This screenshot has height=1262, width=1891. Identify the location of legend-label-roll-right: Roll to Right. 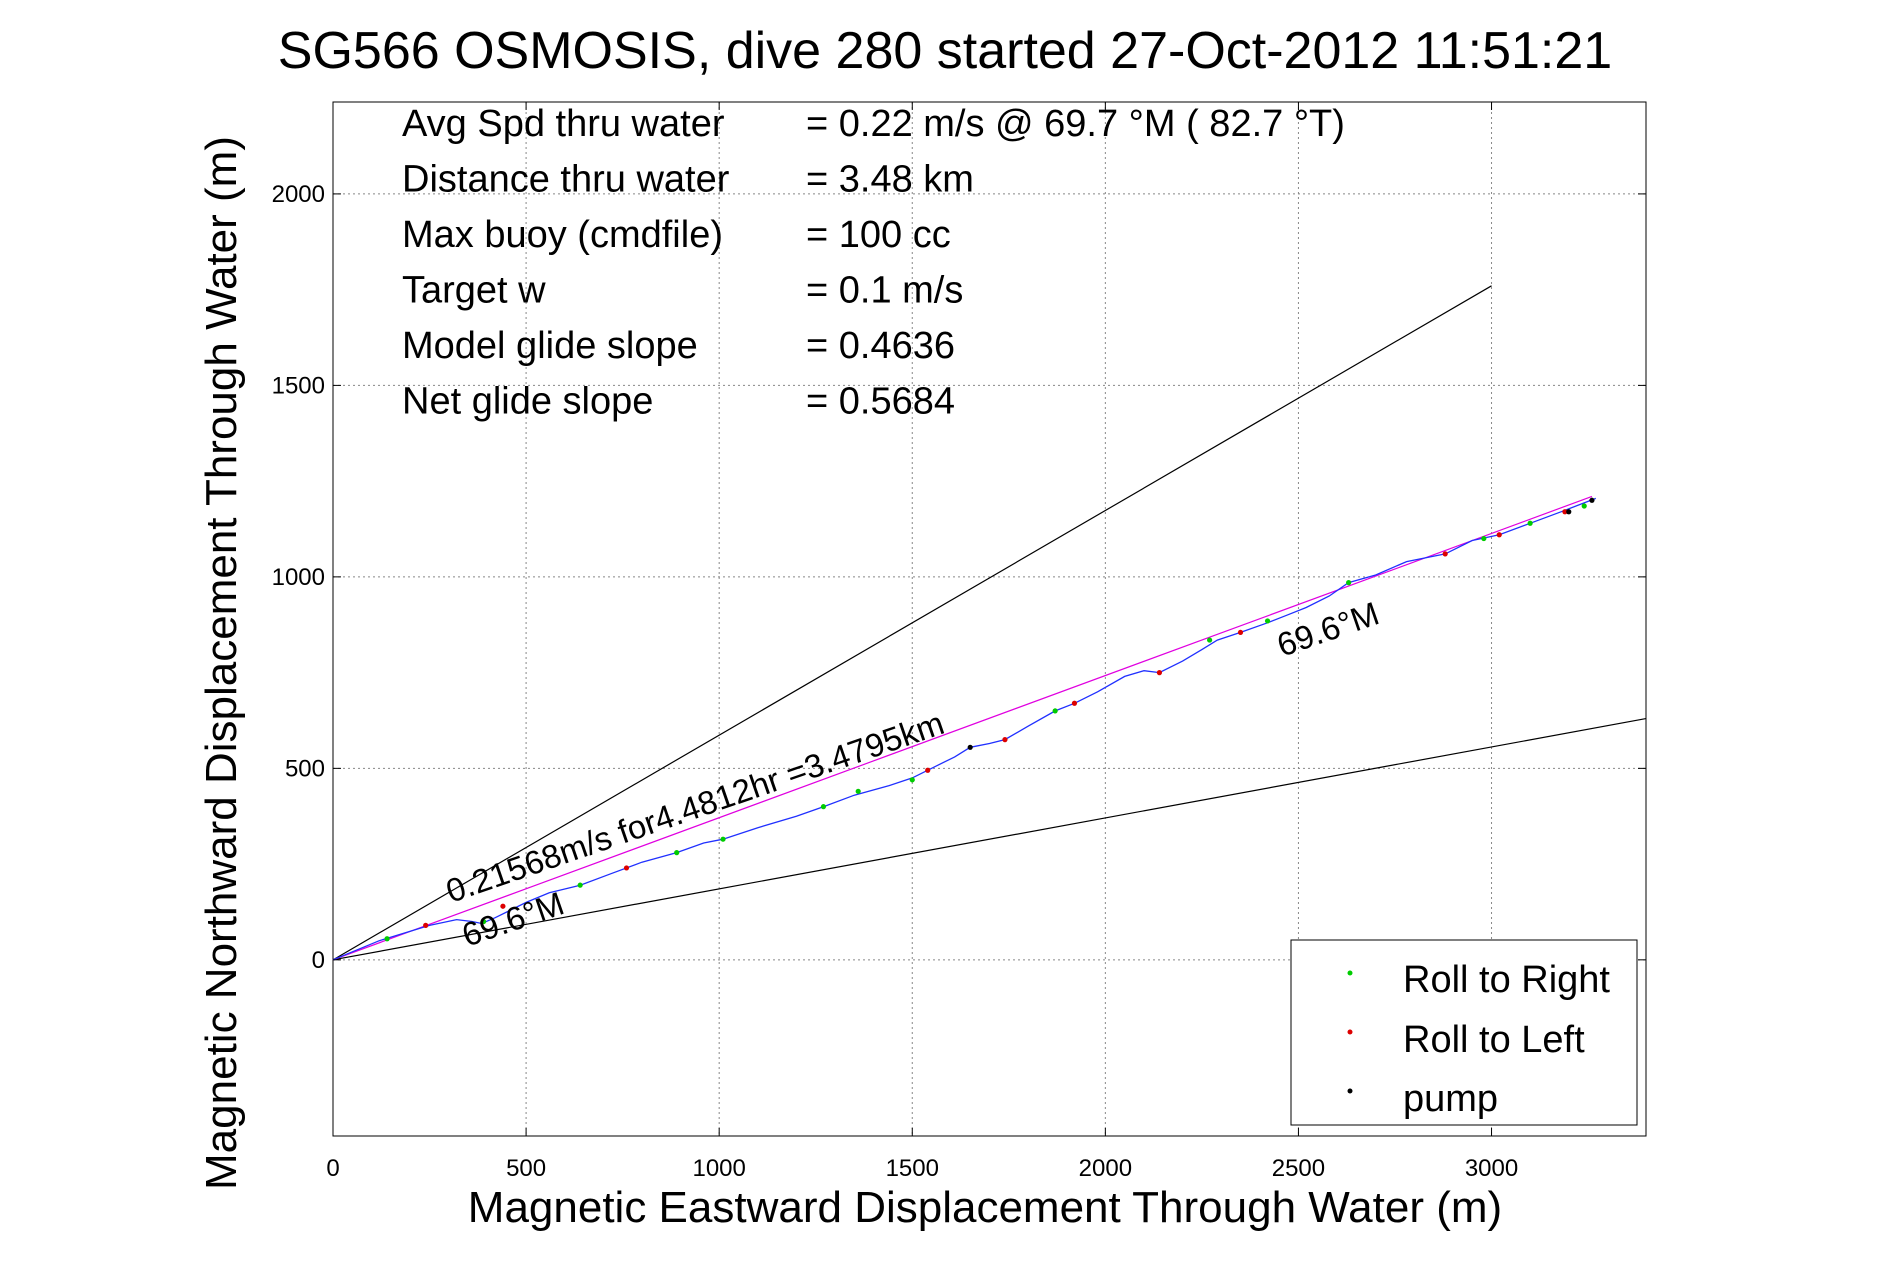
(1506, 980).